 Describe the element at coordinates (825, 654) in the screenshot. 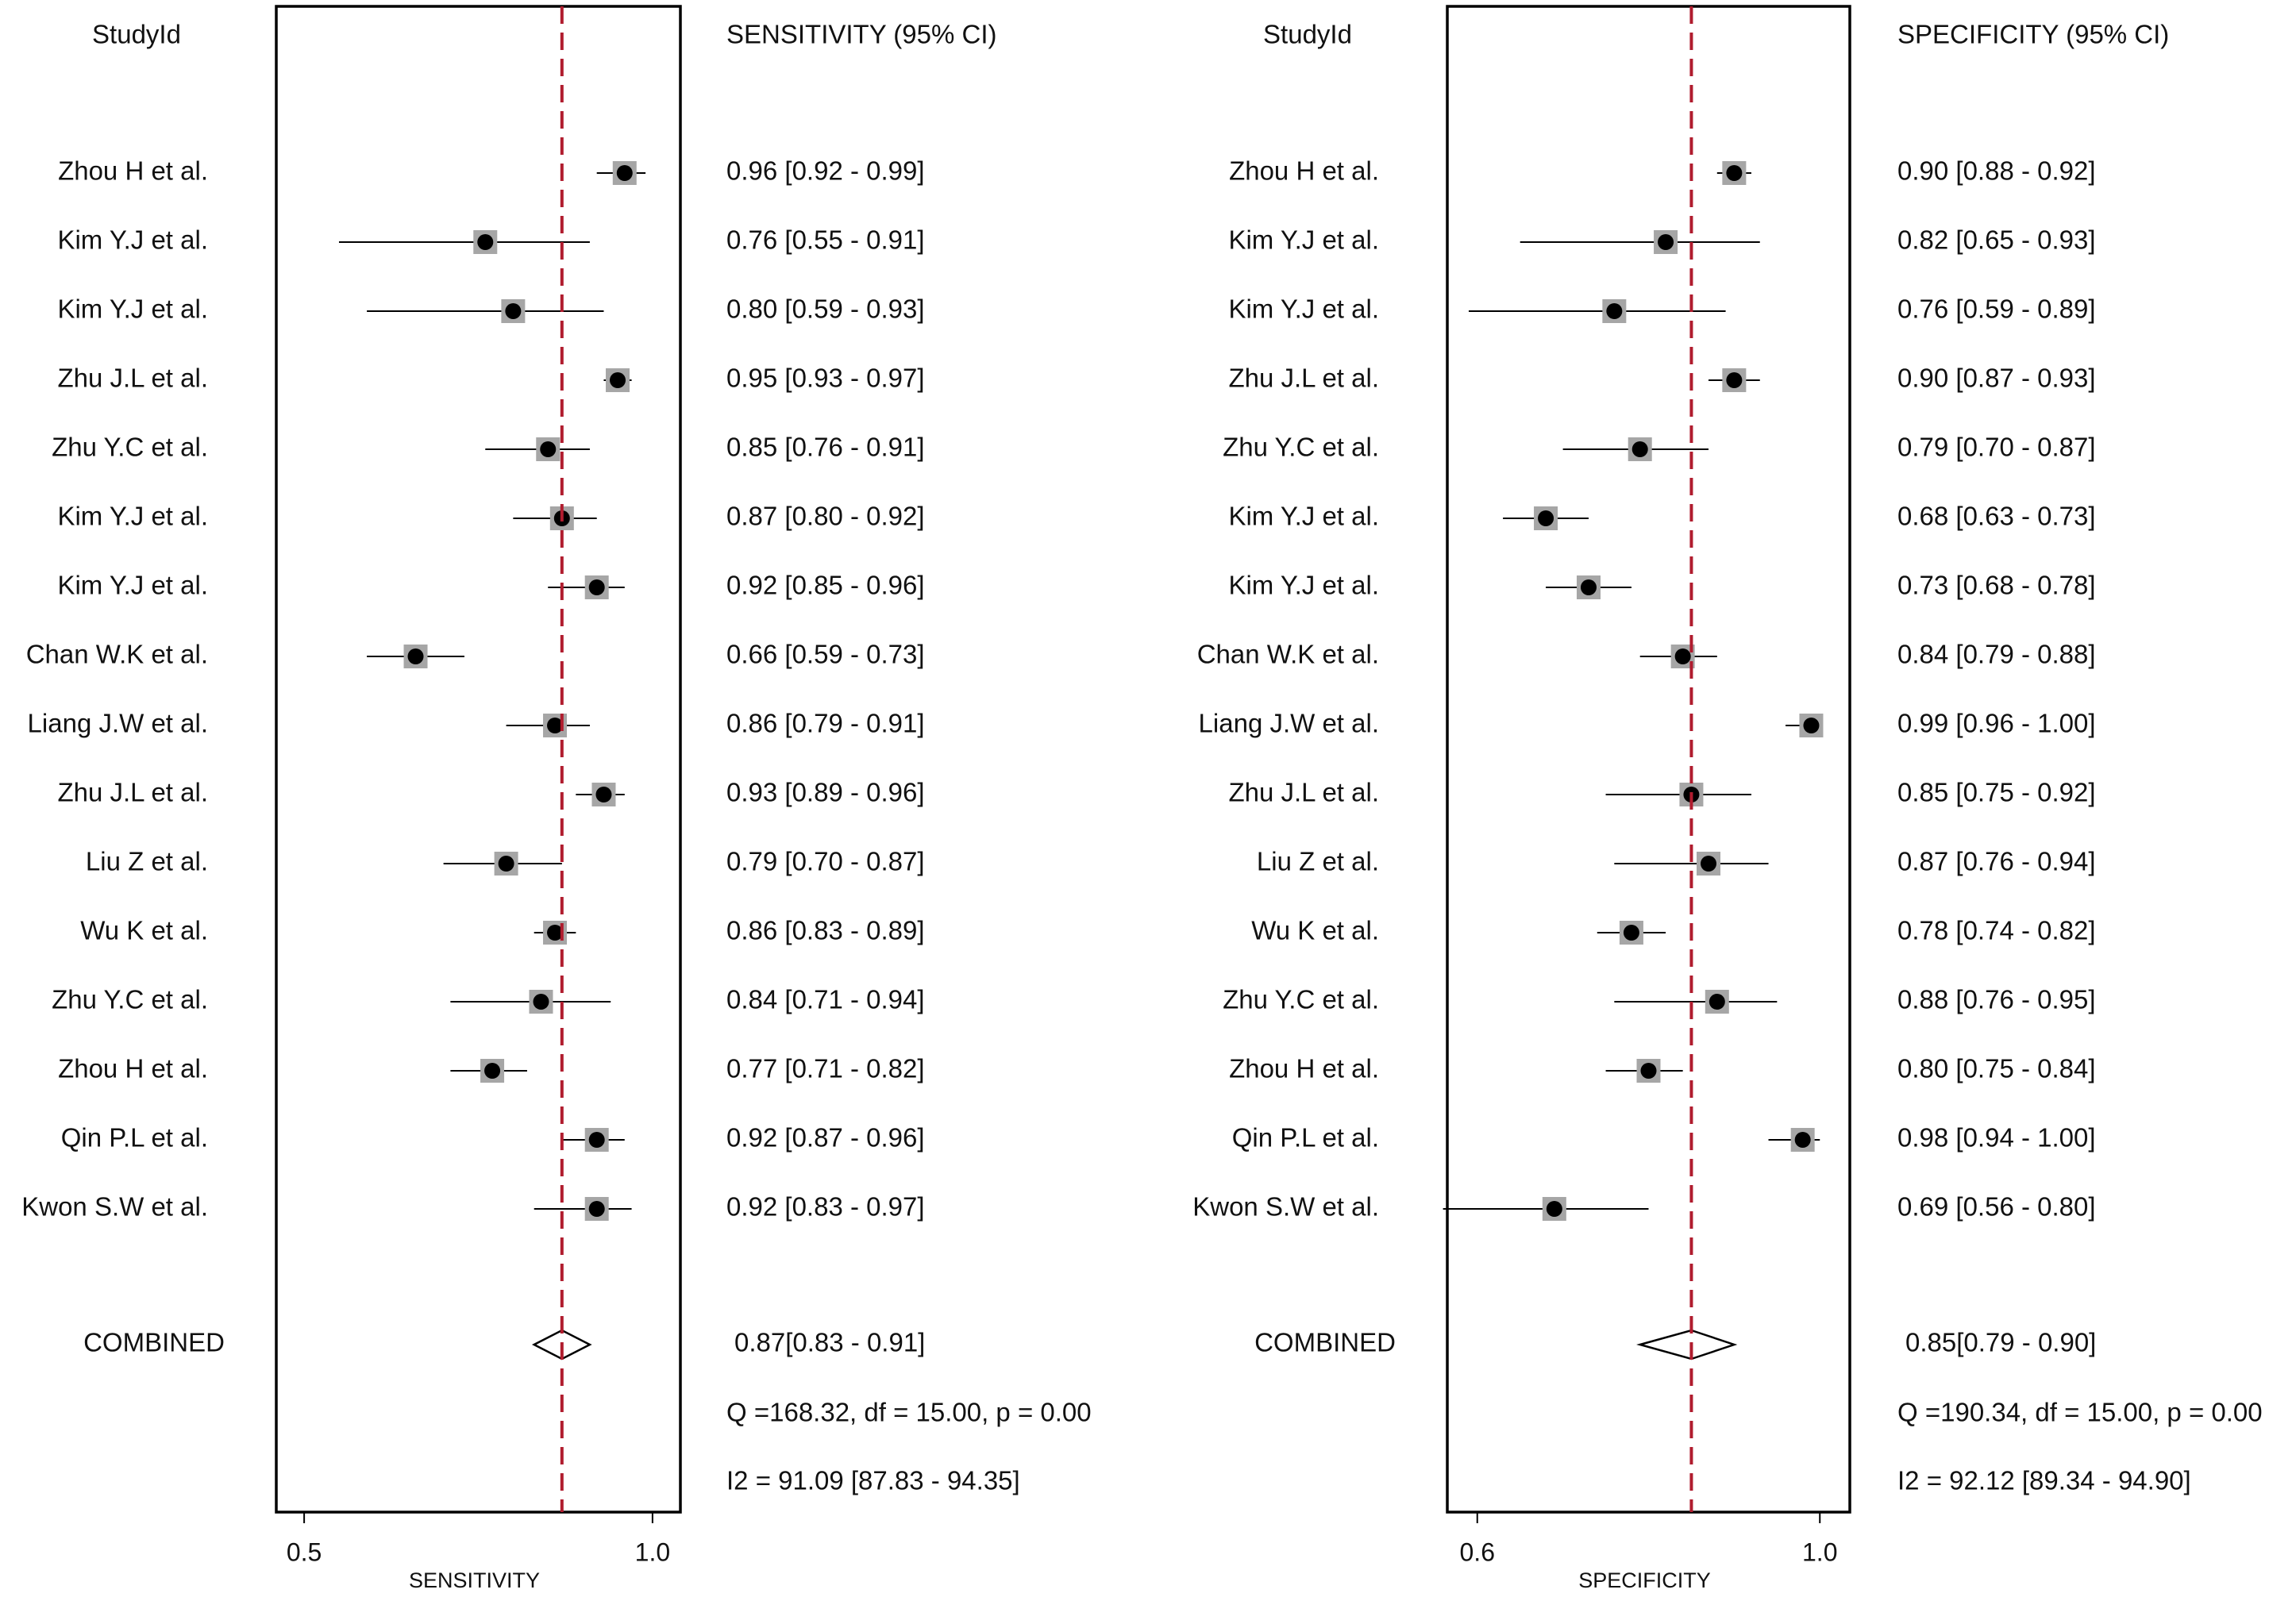

I see `estimate-ci-label: 0.66 [0.59 - 0.73]` at that location.